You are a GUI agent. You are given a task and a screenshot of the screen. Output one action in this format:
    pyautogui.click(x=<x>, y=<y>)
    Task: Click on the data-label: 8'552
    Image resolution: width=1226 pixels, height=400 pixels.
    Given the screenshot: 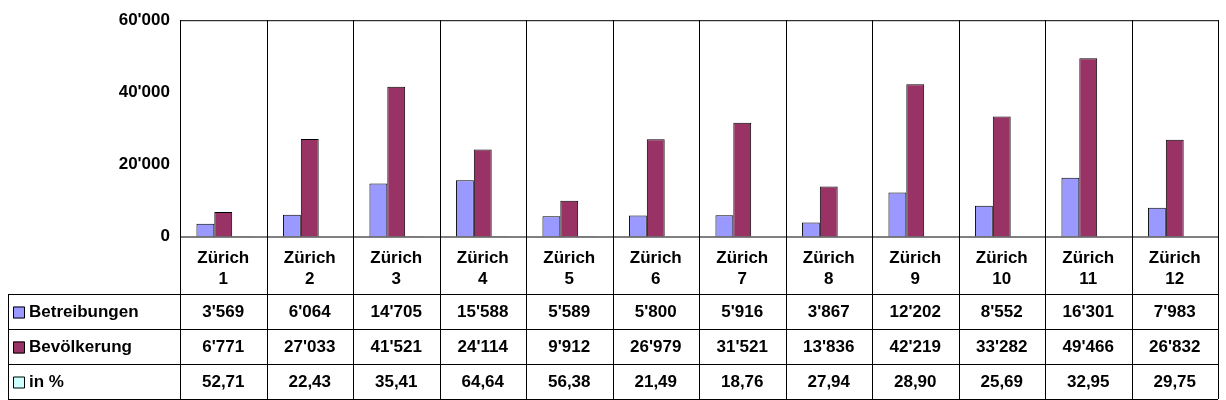 What is the action you would take?
    pyautogui.click(x=1001, y=312)
    